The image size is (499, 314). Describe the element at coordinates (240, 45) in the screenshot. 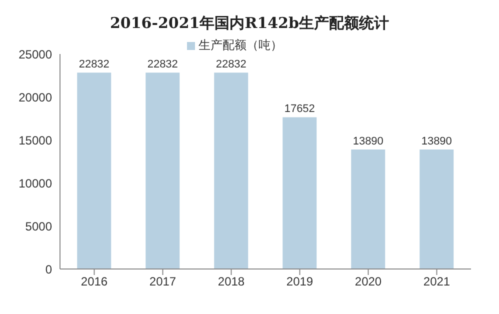

I see `legend-label: 生产配额（吨）` at that location.